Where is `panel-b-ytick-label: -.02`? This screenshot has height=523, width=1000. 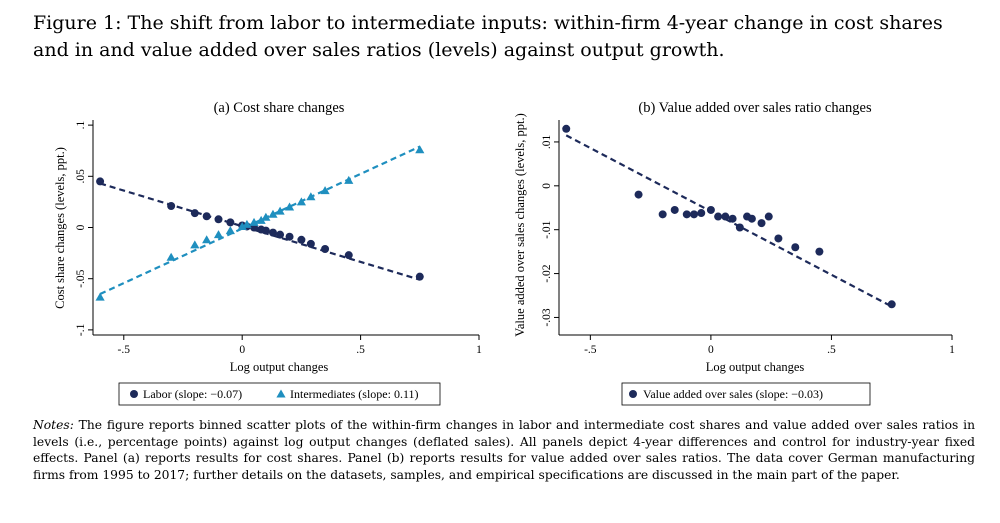
panel-b-ytick-label: -.02 is located at coordinates (547, 273).